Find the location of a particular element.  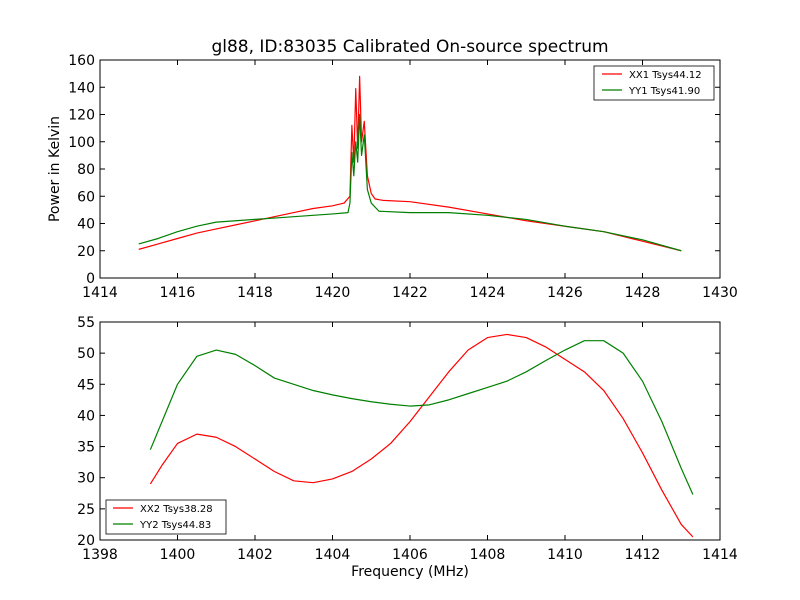

top-legend-box is located at coordinates (654, 83).